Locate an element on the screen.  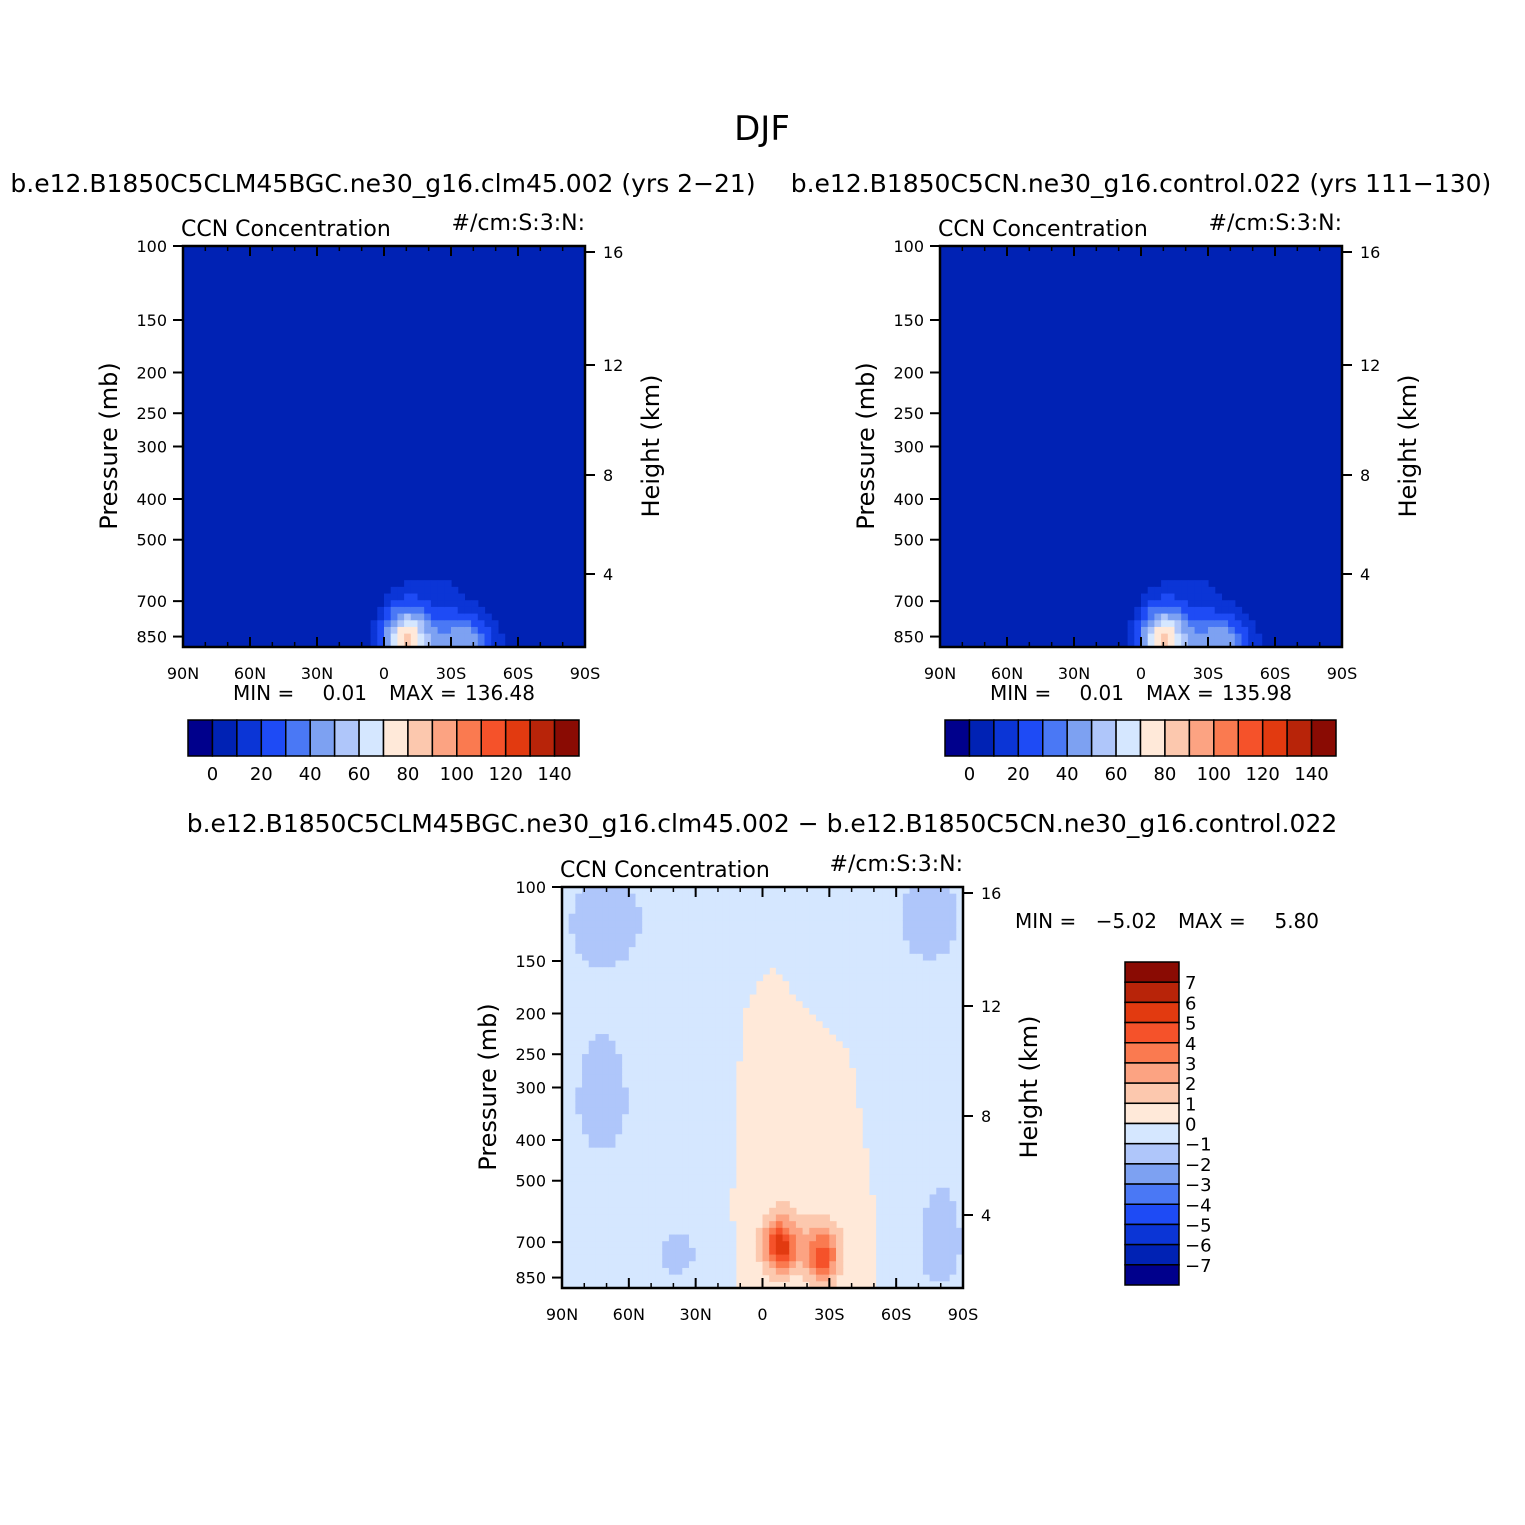
colorbar-label: 0 is located at coordinates (212, 774).